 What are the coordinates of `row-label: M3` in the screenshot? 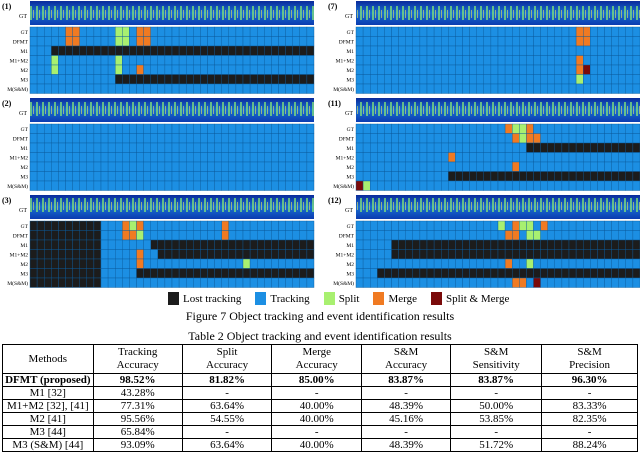 It's located at (24, 178).